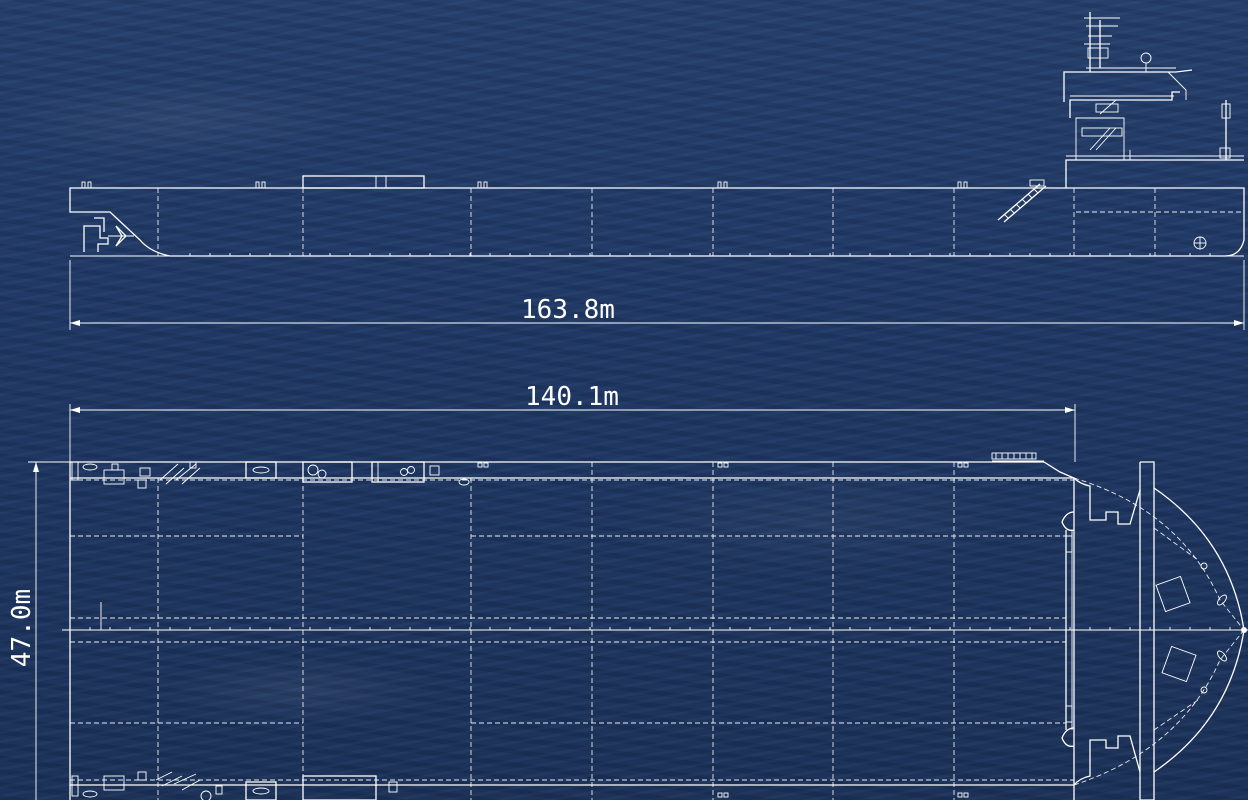 The width and height of the screenshot is (1248, 800). What do you see at coordinates (22, 628) in the screenshot?
I see `breadth-label: 47.0m` at bounding box center [22, 628].